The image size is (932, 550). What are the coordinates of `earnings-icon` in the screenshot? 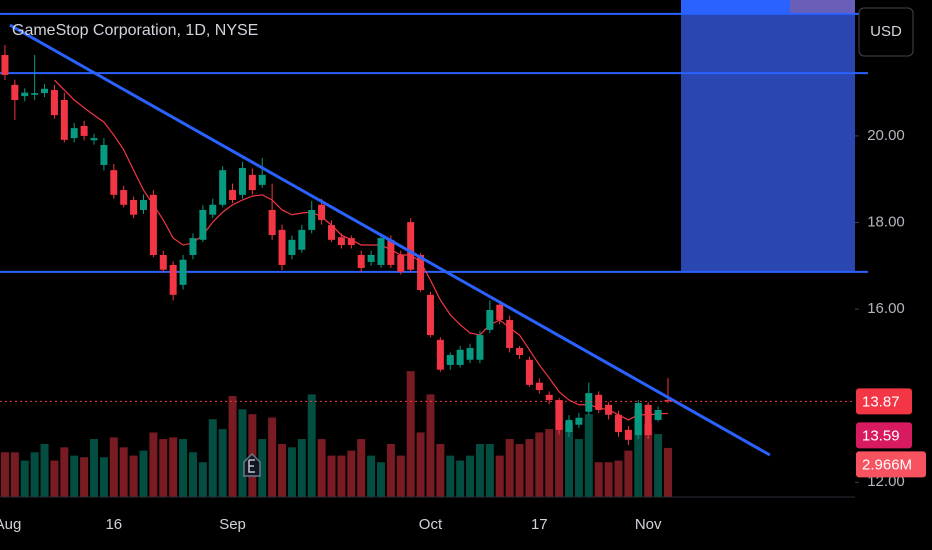 It's located at (252, 464).